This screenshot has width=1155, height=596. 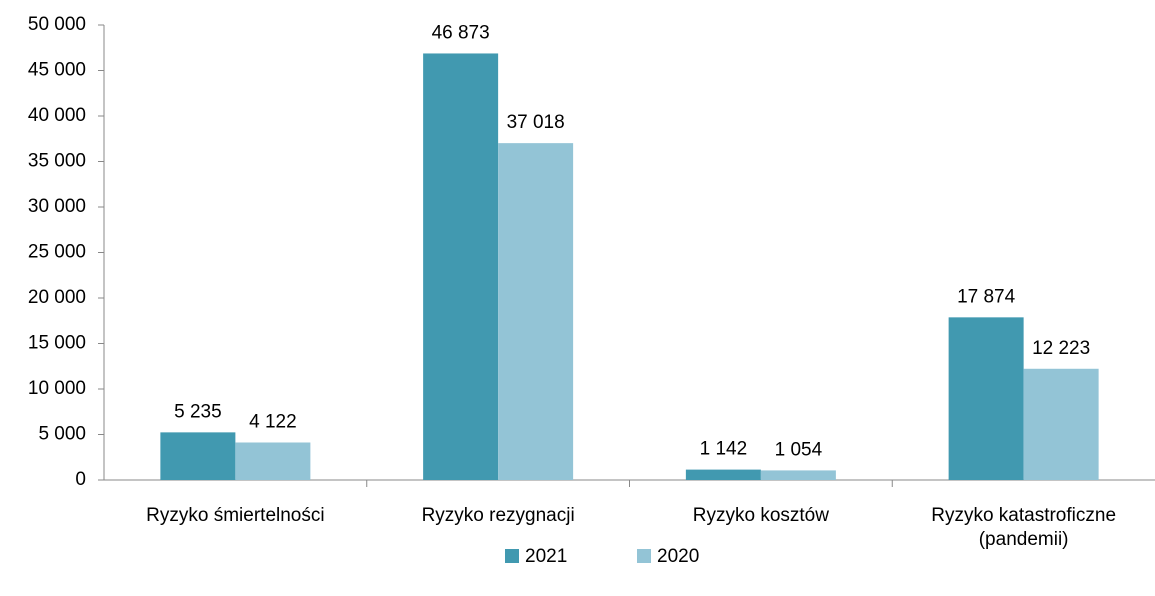 What do you see at coordinates (198, 411) in the screenshot?
I see `value-label: 5 235` at bounding box center [198, 411].